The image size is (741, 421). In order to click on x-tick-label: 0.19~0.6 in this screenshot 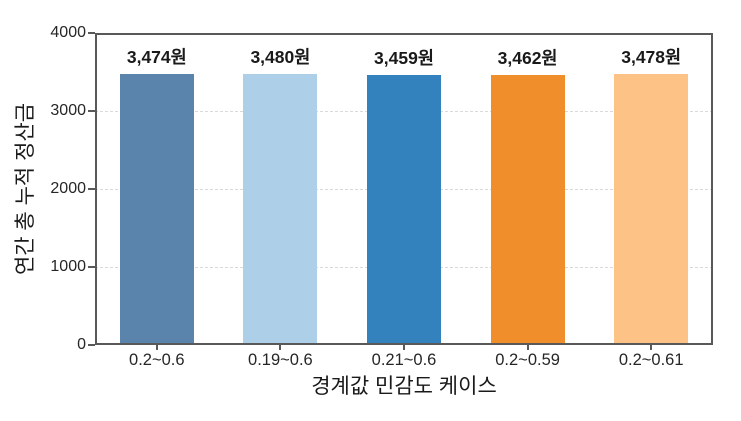, I will do `click(280, 360)`.